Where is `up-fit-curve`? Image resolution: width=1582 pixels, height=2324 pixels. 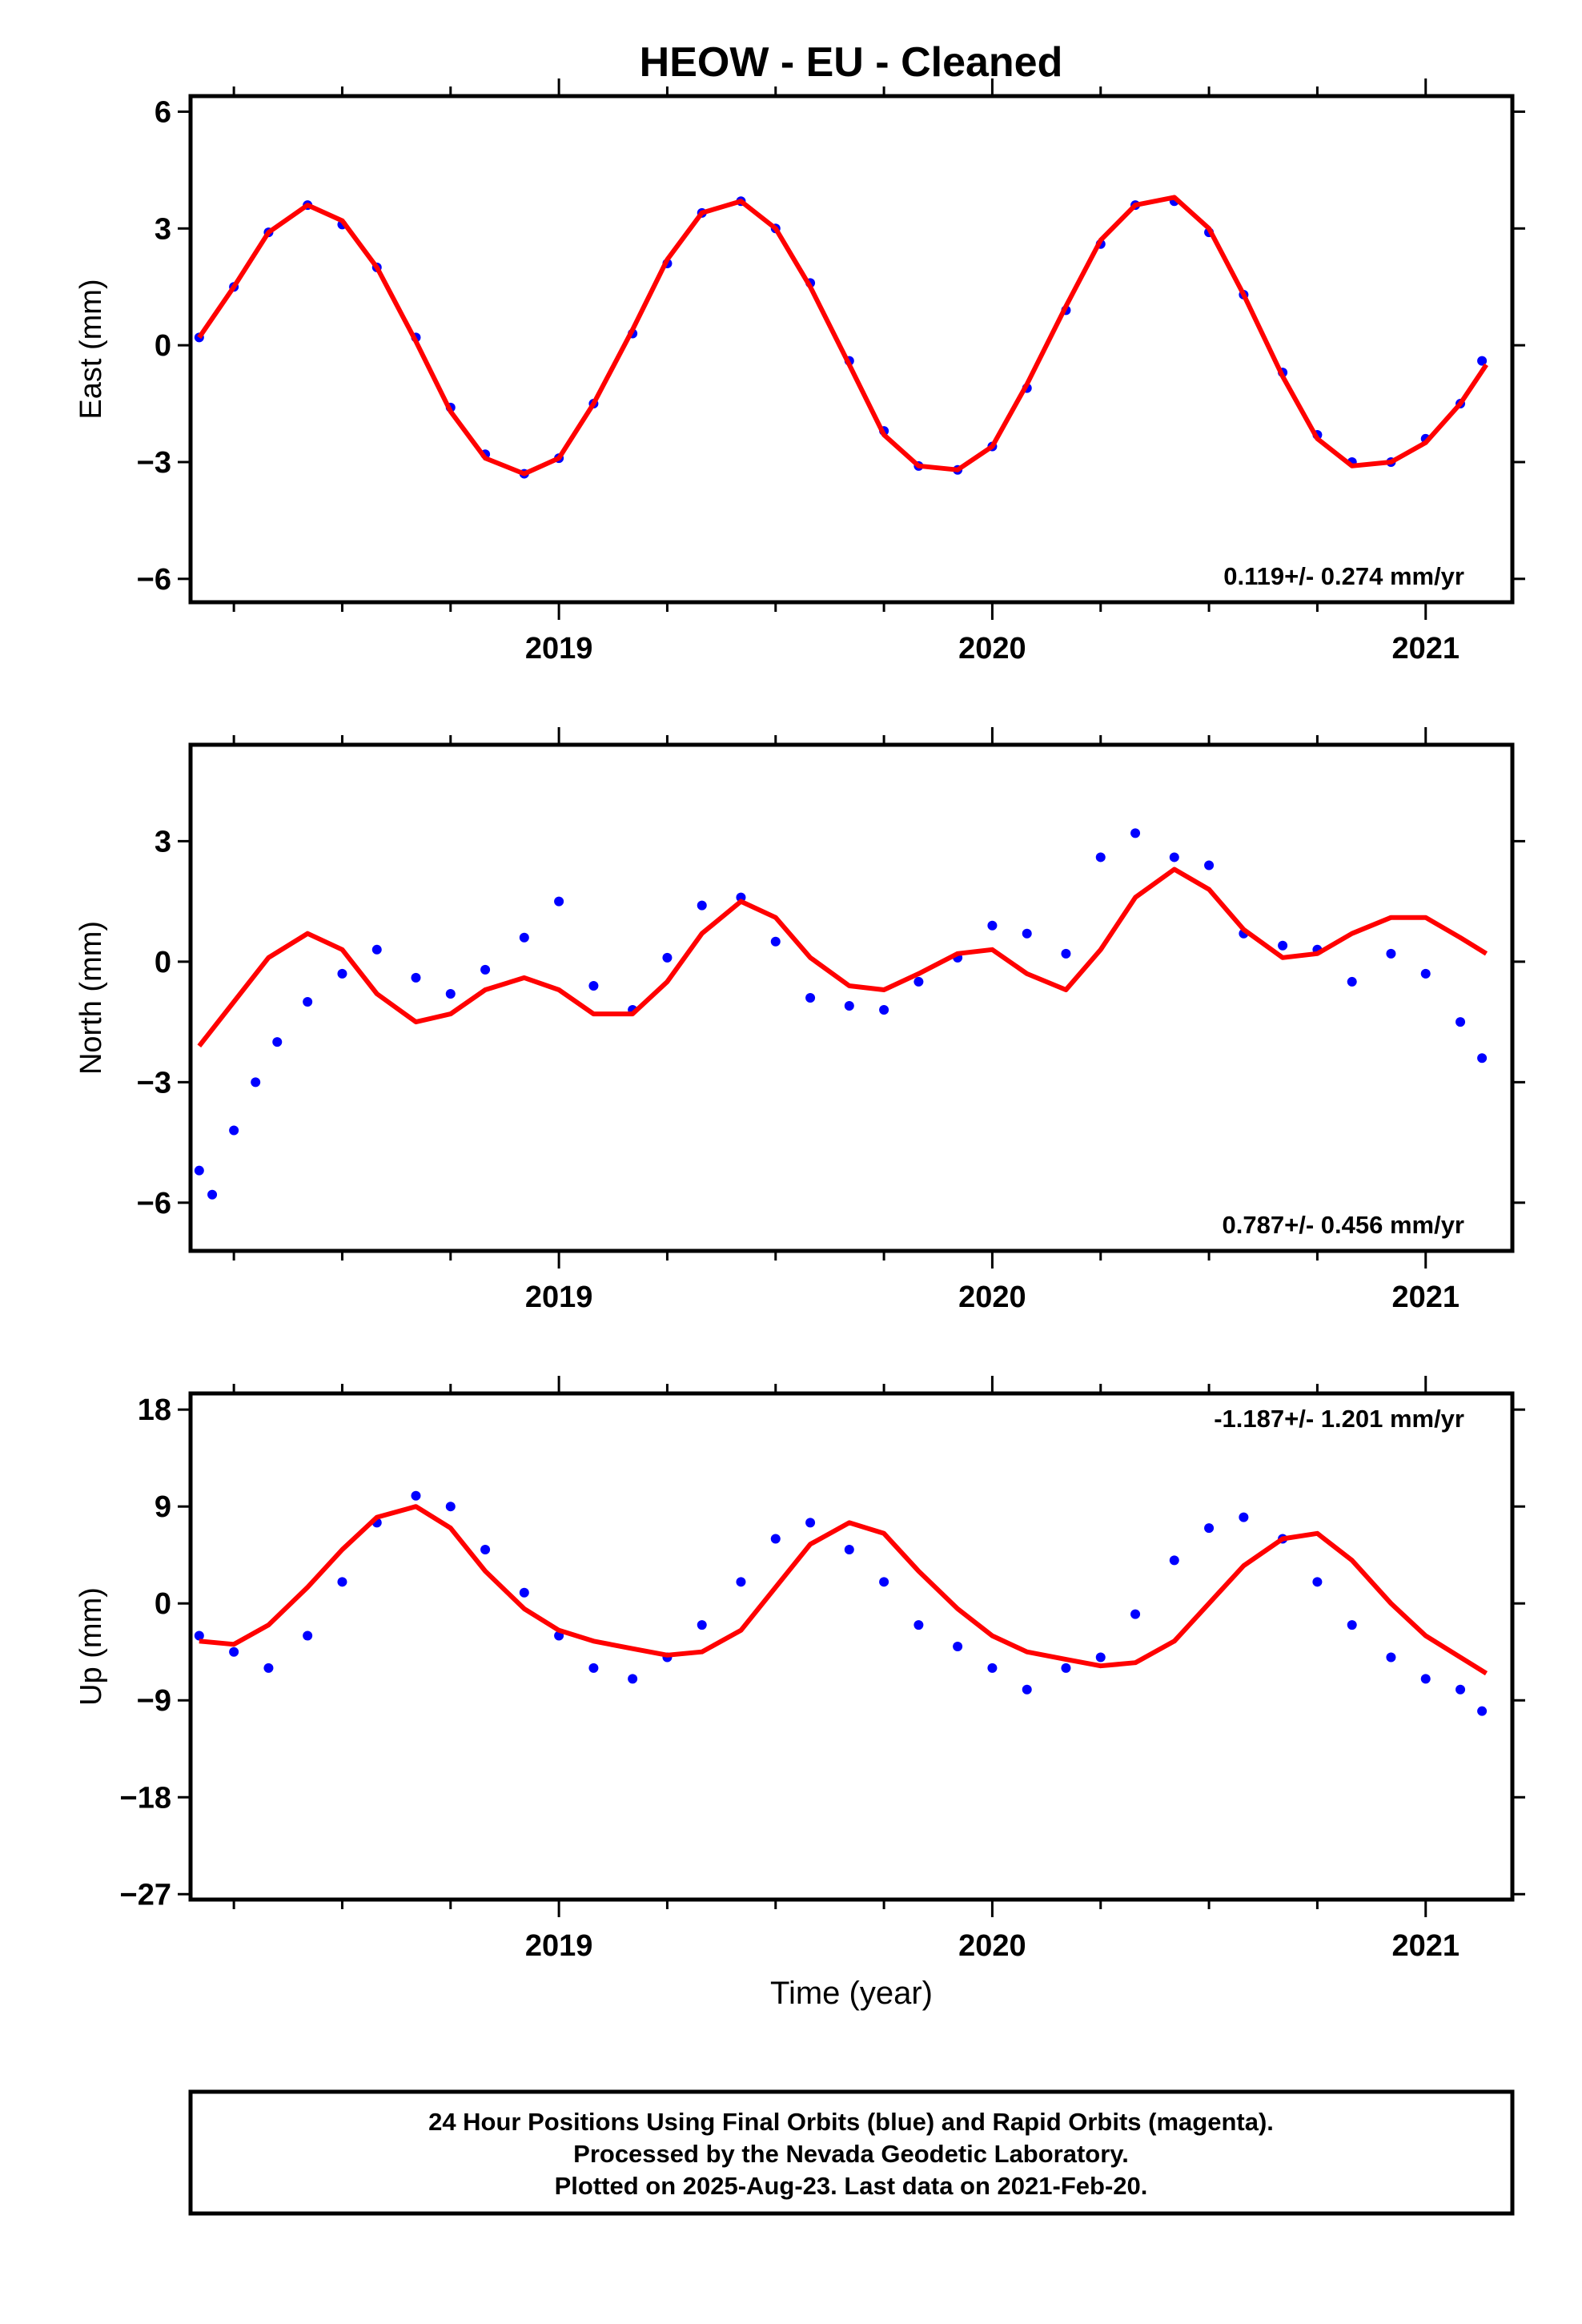 up-fit-curve is located at coordinates (844, 1590).